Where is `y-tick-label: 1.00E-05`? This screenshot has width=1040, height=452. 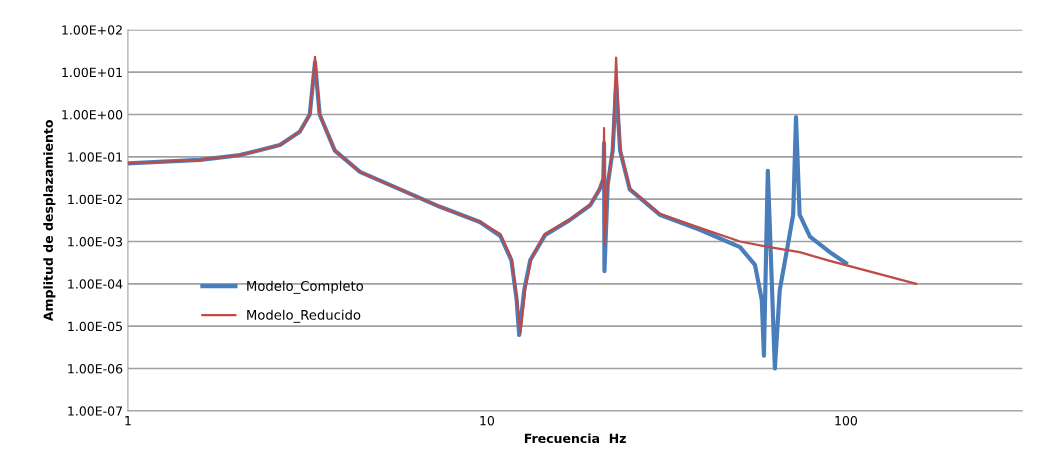 y-tick-label: 1.00E-05 is located at coordinates (95, 326).